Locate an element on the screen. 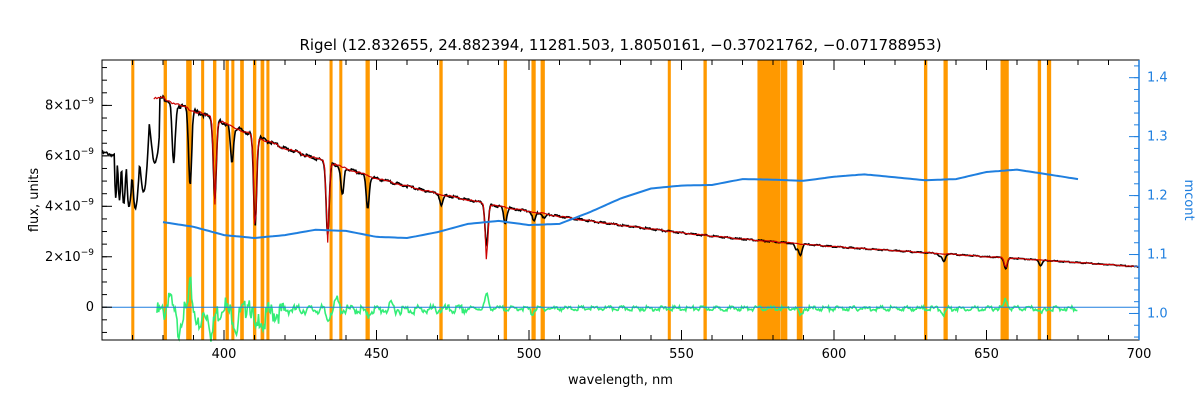 This screenshot has height=400, width=1200. x-tick-label-2: 500 is located at coordinates (529, 354).